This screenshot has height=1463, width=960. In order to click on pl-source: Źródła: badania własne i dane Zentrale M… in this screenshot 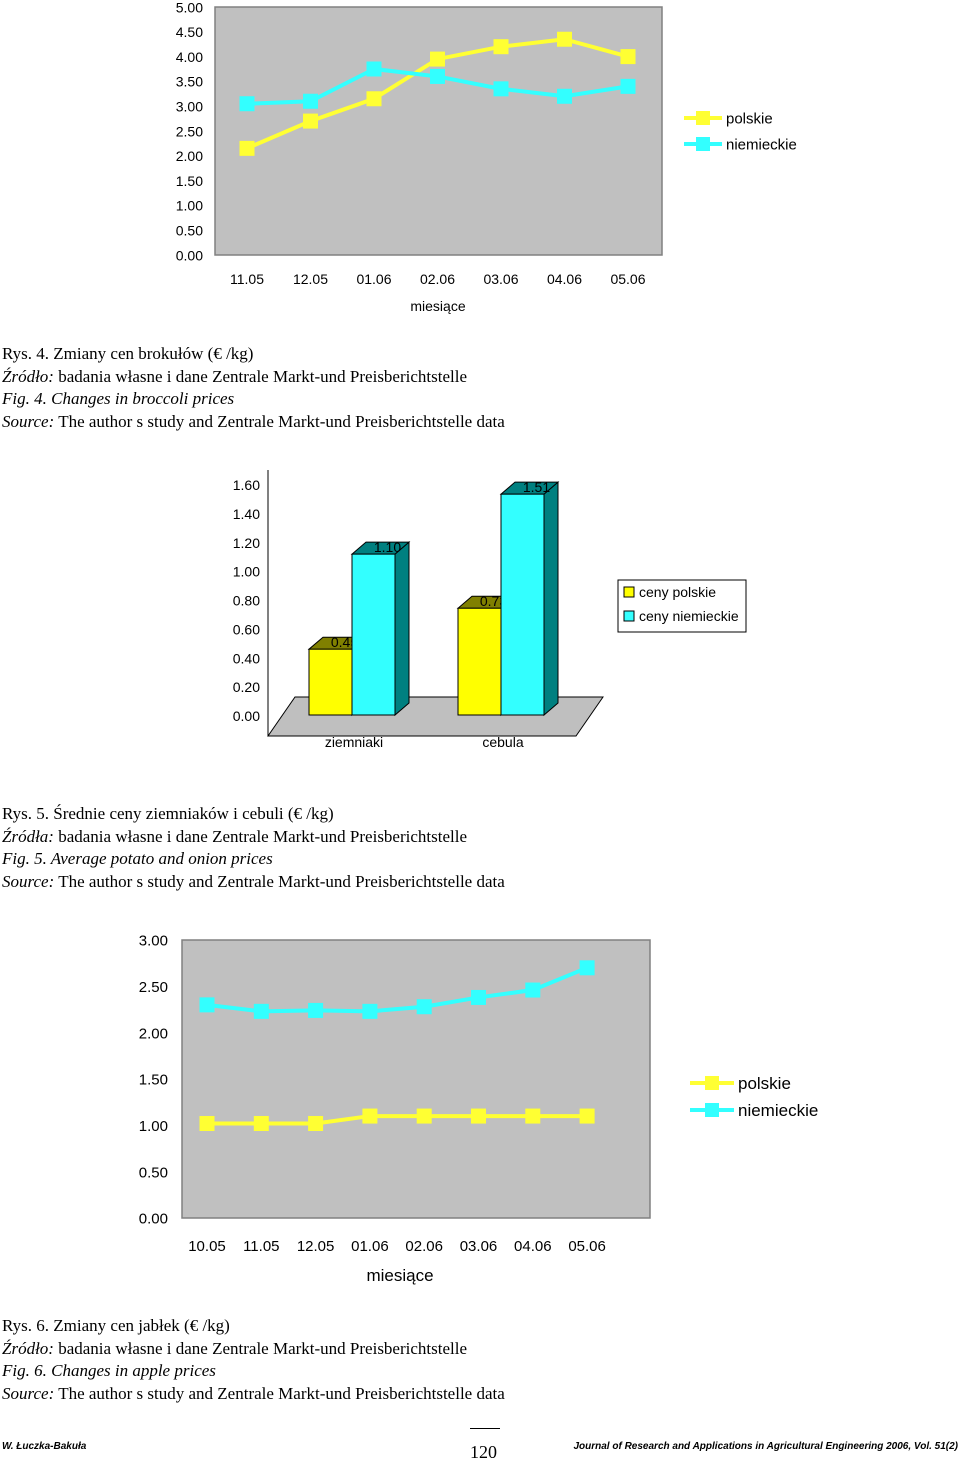, I will do `click(235, 836)`.